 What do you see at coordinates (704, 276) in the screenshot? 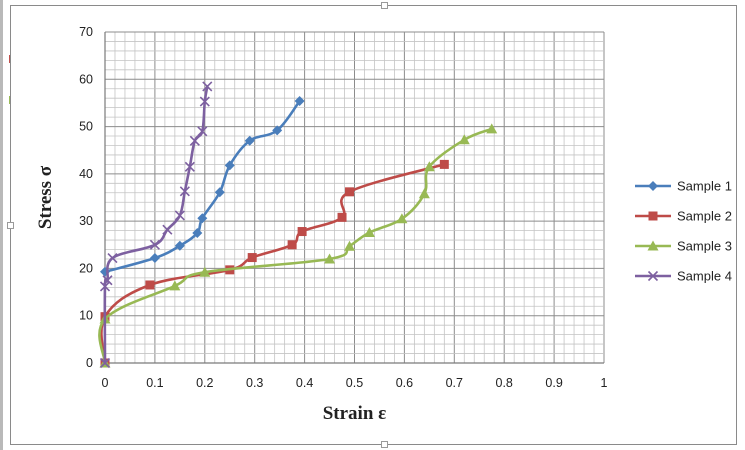
I see `legend-label-sample-4: Sample 4` at bounding box center [704, 276].